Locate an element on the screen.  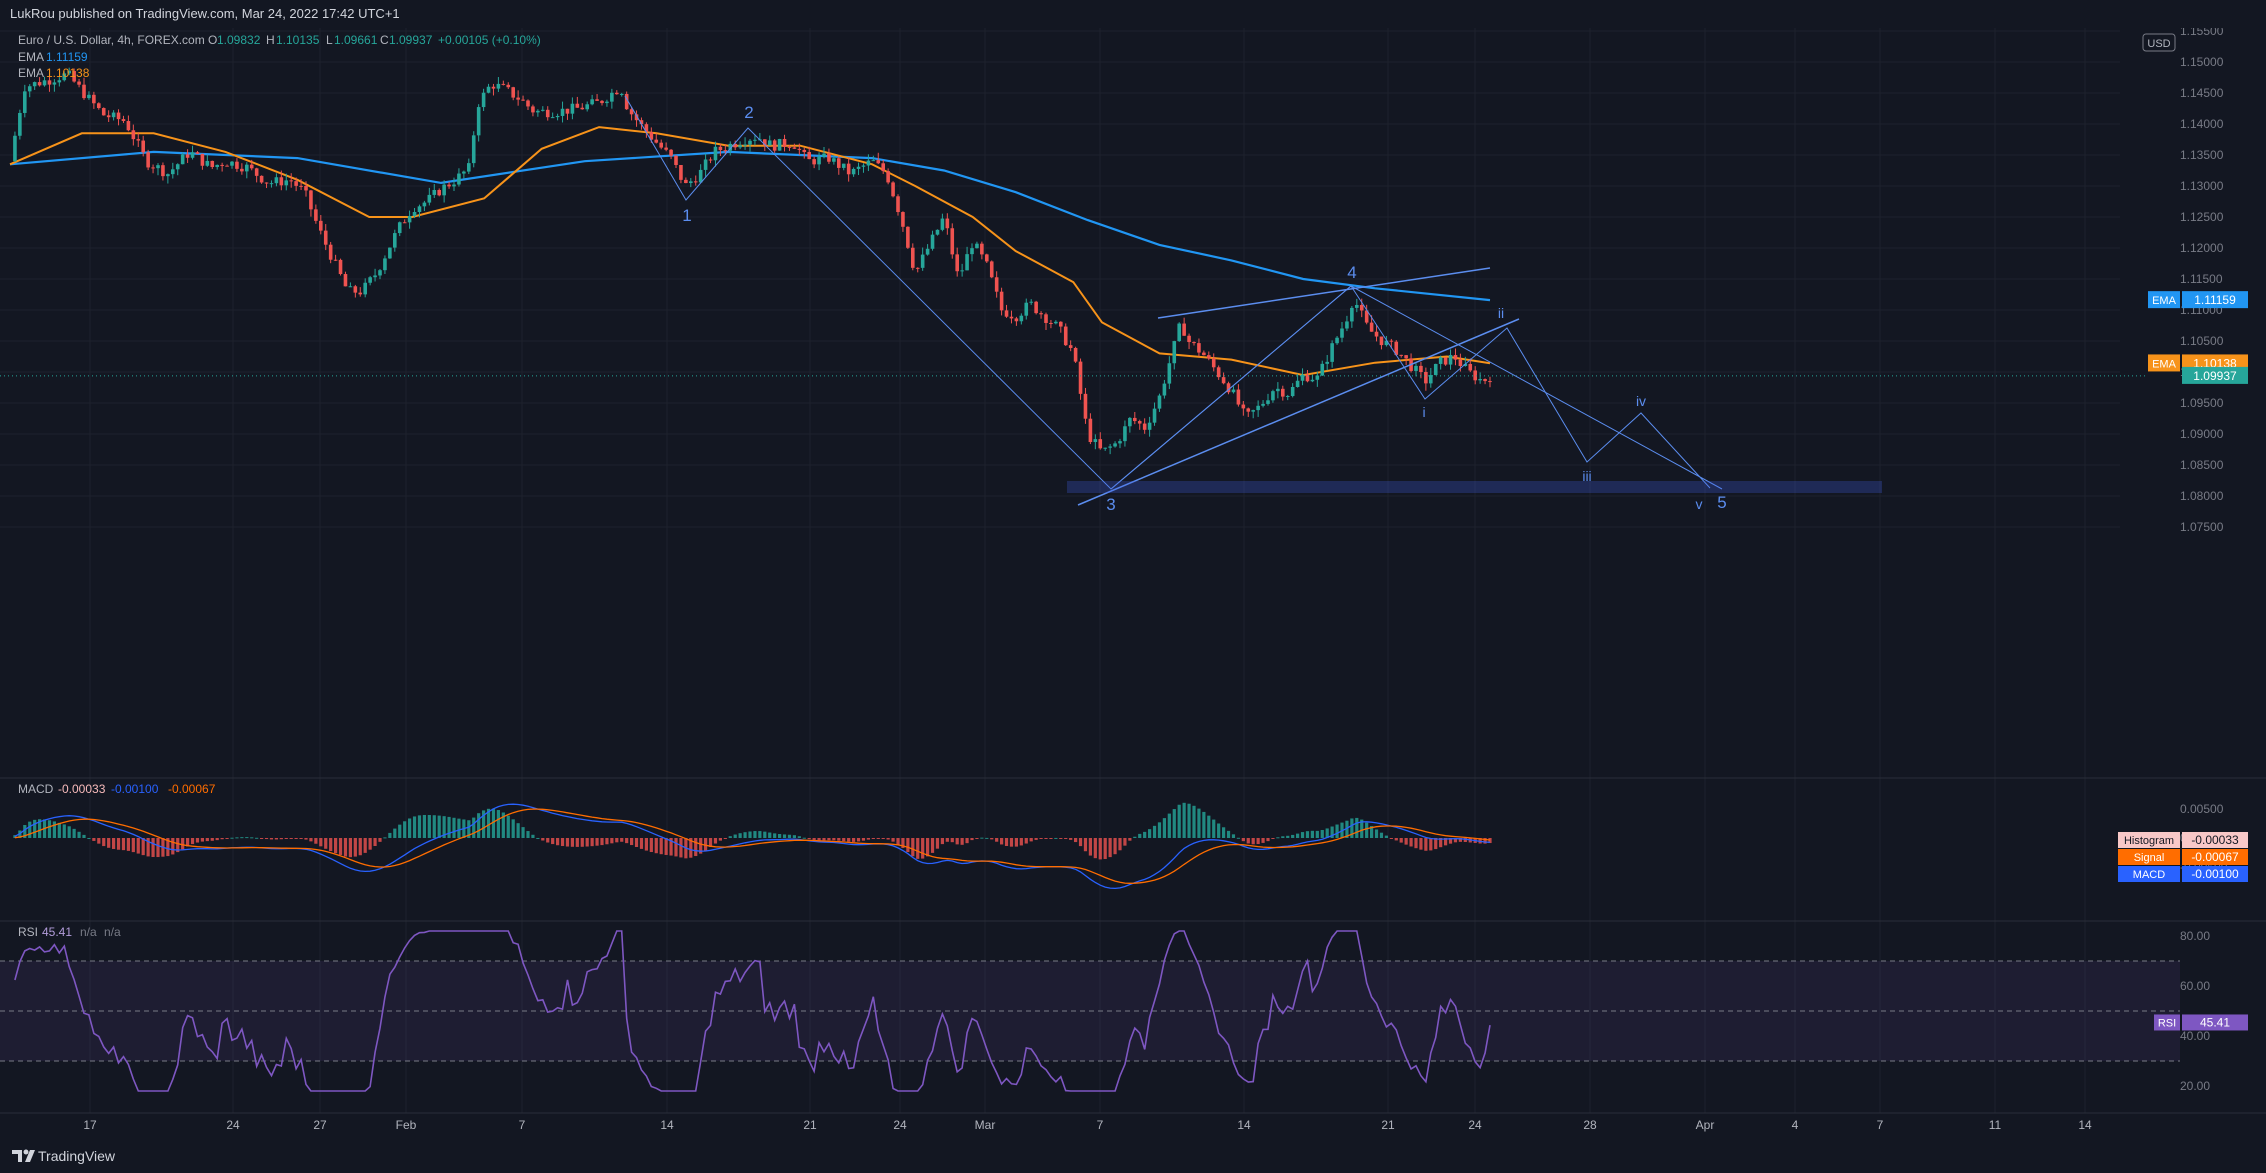
price-tick-label: 1.08500 is located at coordinates (2202, 465).